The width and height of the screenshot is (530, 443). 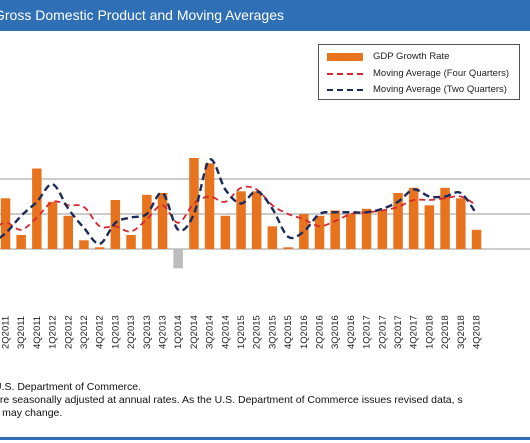 What do you see at coordinates (351, 332) in the screenshot?
I see `x-tick-label: 4Q2016` at bounding box center [351, 332].